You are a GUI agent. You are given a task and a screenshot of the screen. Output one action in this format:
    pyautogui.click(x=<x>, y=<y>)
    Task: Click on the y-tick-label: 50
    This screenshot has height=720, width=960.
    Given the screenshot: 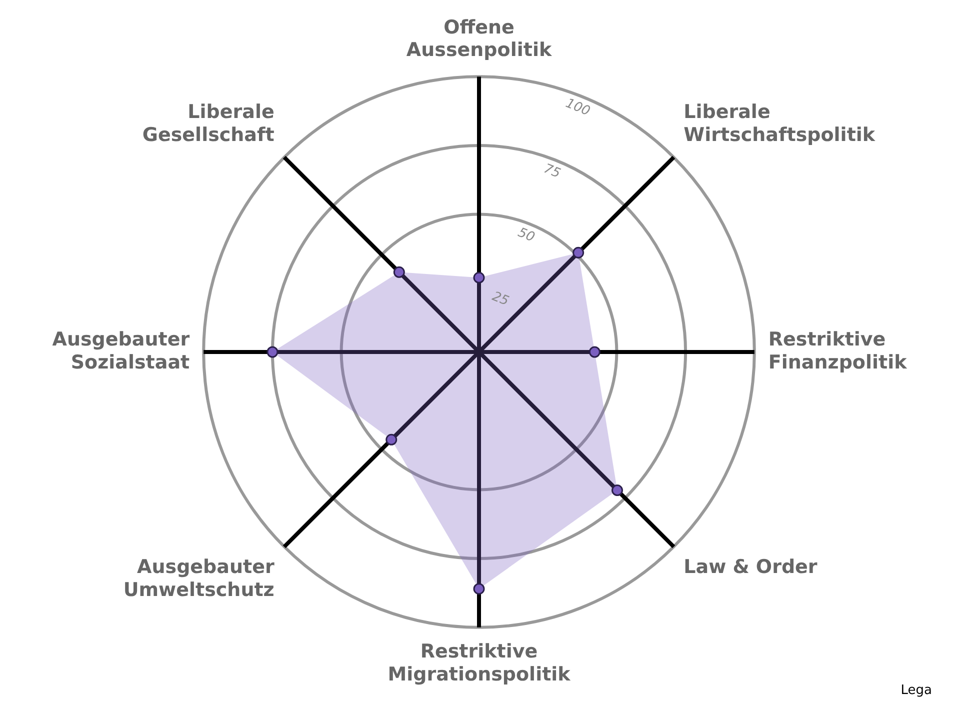 What is the action you would take?
    pyautogui.click(x=526, y=235)
    